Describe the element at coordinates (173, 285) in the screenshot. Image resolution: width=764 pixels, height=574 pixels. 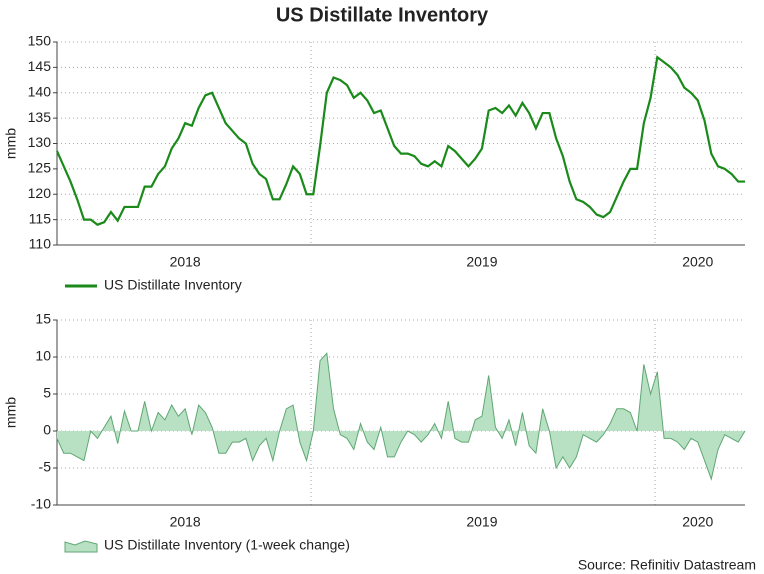
I see `legend-label: US Distillate Inventory` at that location.